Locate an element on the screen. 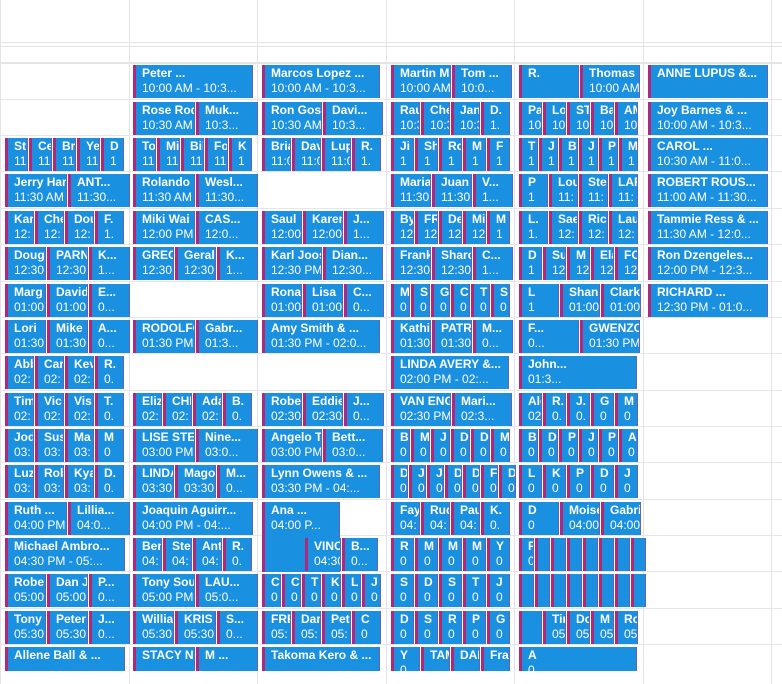 This screenshot has height=684, width=782. calendar-event: Moisé04:00 is located at coordinates (580, 518).